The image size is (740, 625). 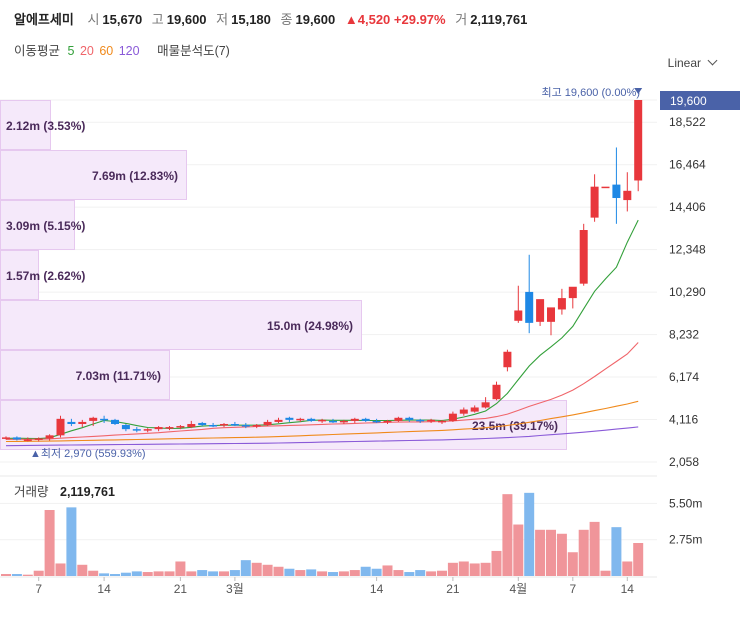 What do you see at coordinates (86, 51) in the screenshot?
I see `ma-20-label: 20` at bounding box center [86, 51].